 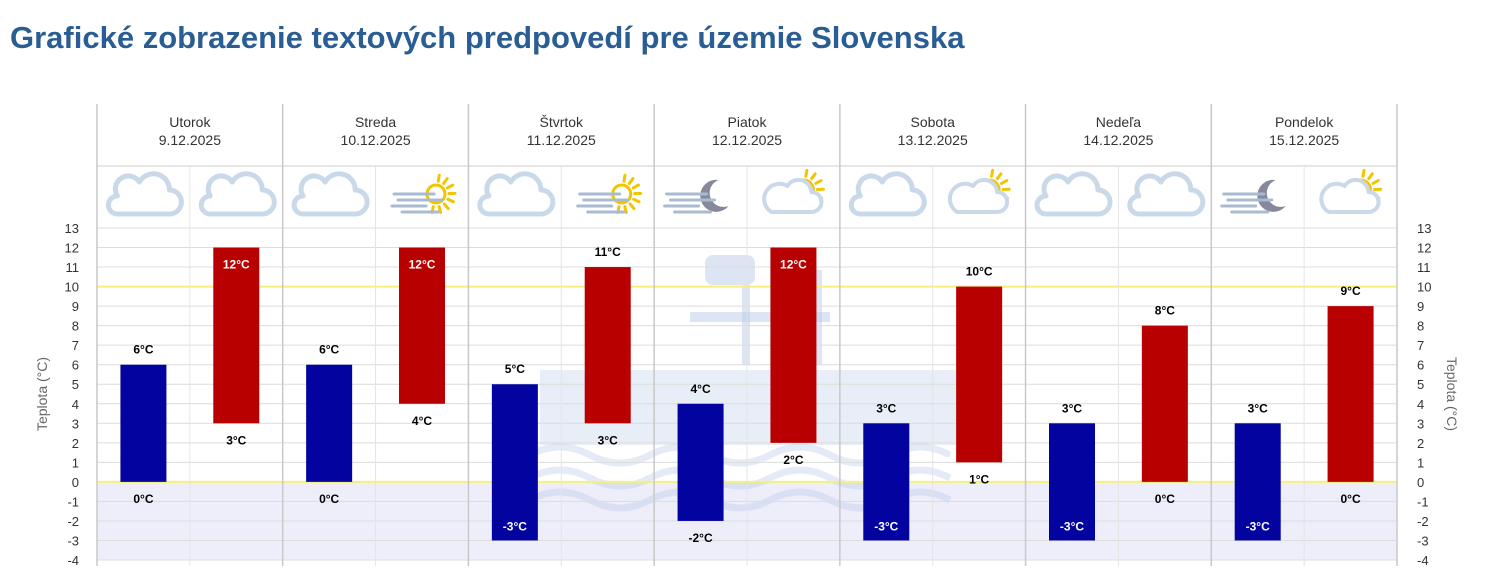 I want to click on max-value-label: 5°C, so click(x=515, y=369).